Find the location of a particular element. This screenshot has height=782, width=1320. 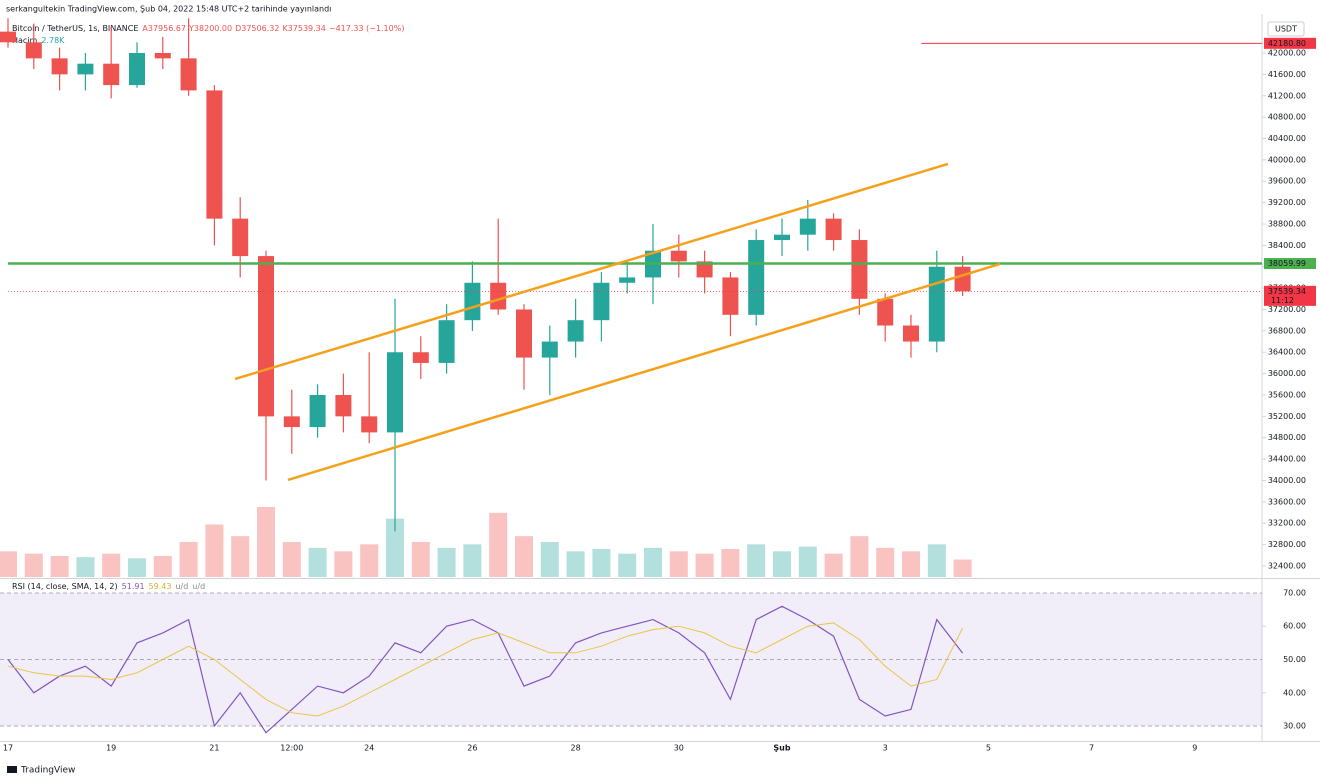

price-label: 42180.80 is located at coordinates (1287, 43).